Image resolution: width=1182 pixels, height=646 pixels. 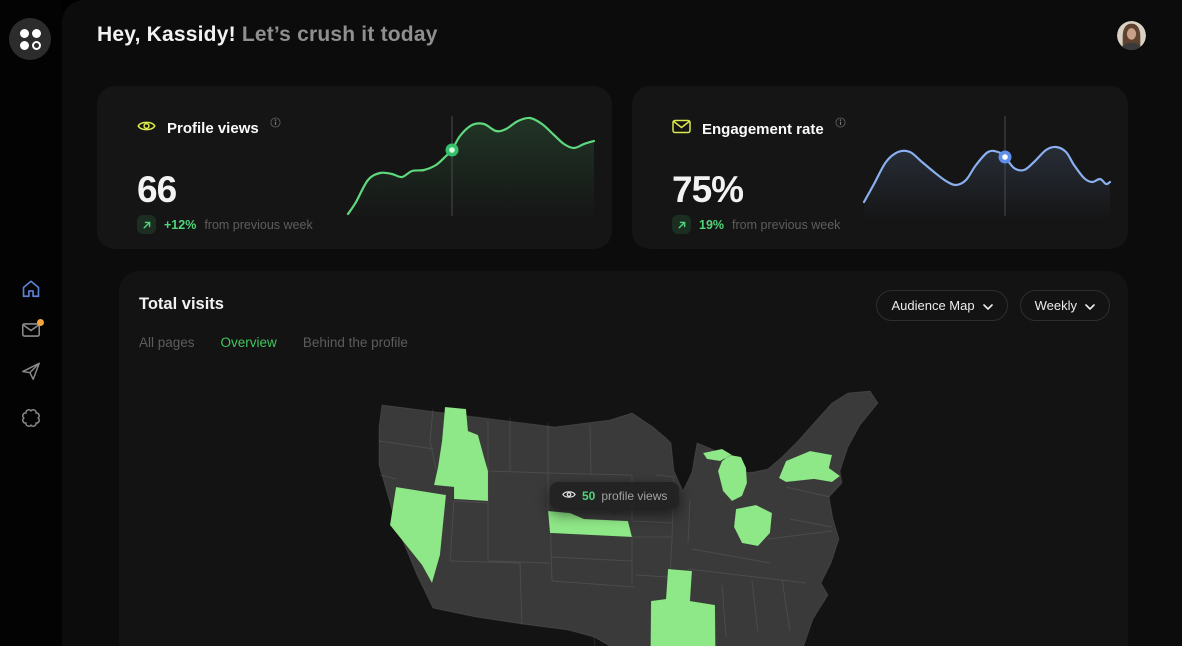 I want to click on tab-overview: Overview, so click(x=248, y=342).